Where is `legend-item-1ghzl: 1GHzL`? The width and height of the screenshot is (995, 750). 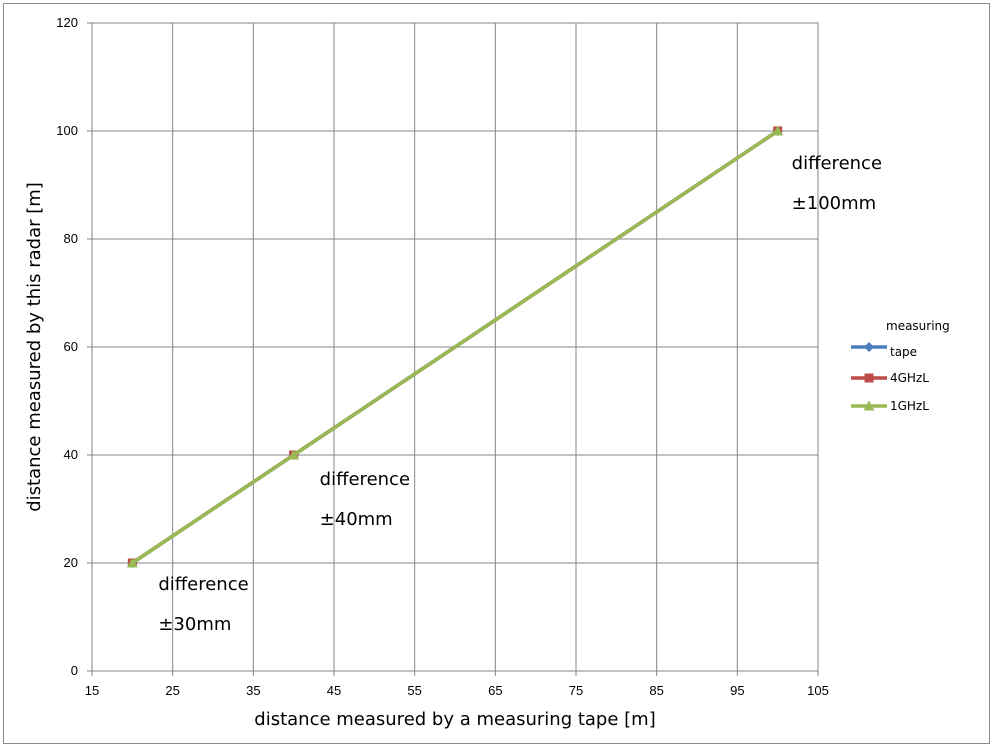 legend-item-1ghzl: 1GHzL is located at coordinates (890, 406).